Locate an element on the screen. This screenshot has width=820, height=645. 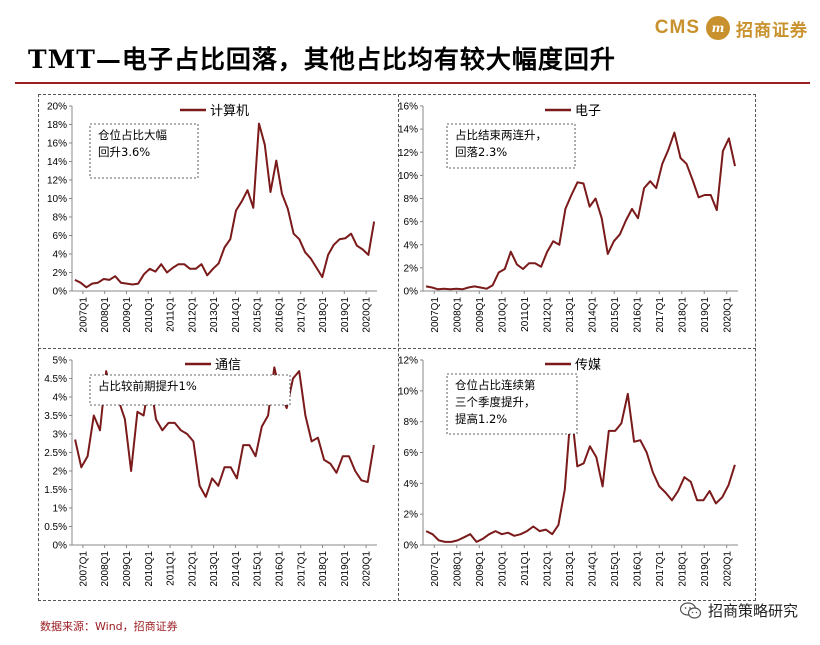
legend-label: 通信 is located at coordinates (228, 365).